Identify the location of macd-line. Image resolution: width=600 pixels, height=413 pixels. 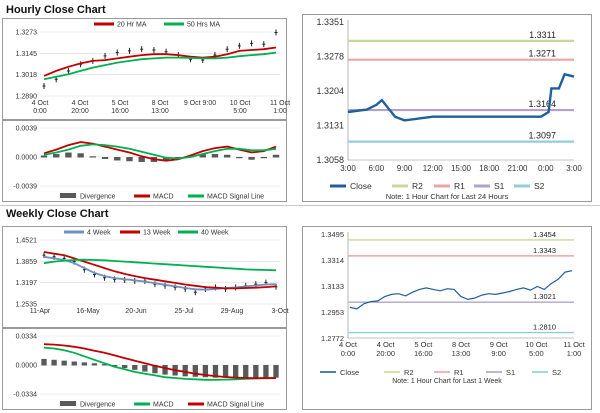
(159, 363).